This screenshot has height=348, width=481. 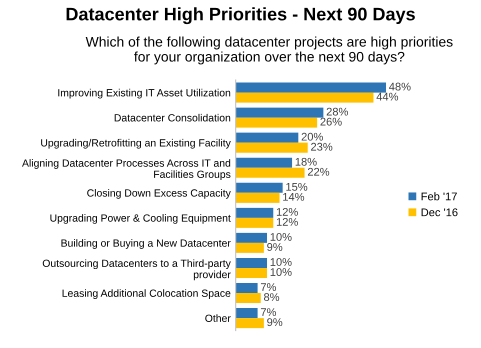 What do you see at coordinates (312, 136) in the screenshot?
I see `data-label: 20%` at bounding box center [312, 136].